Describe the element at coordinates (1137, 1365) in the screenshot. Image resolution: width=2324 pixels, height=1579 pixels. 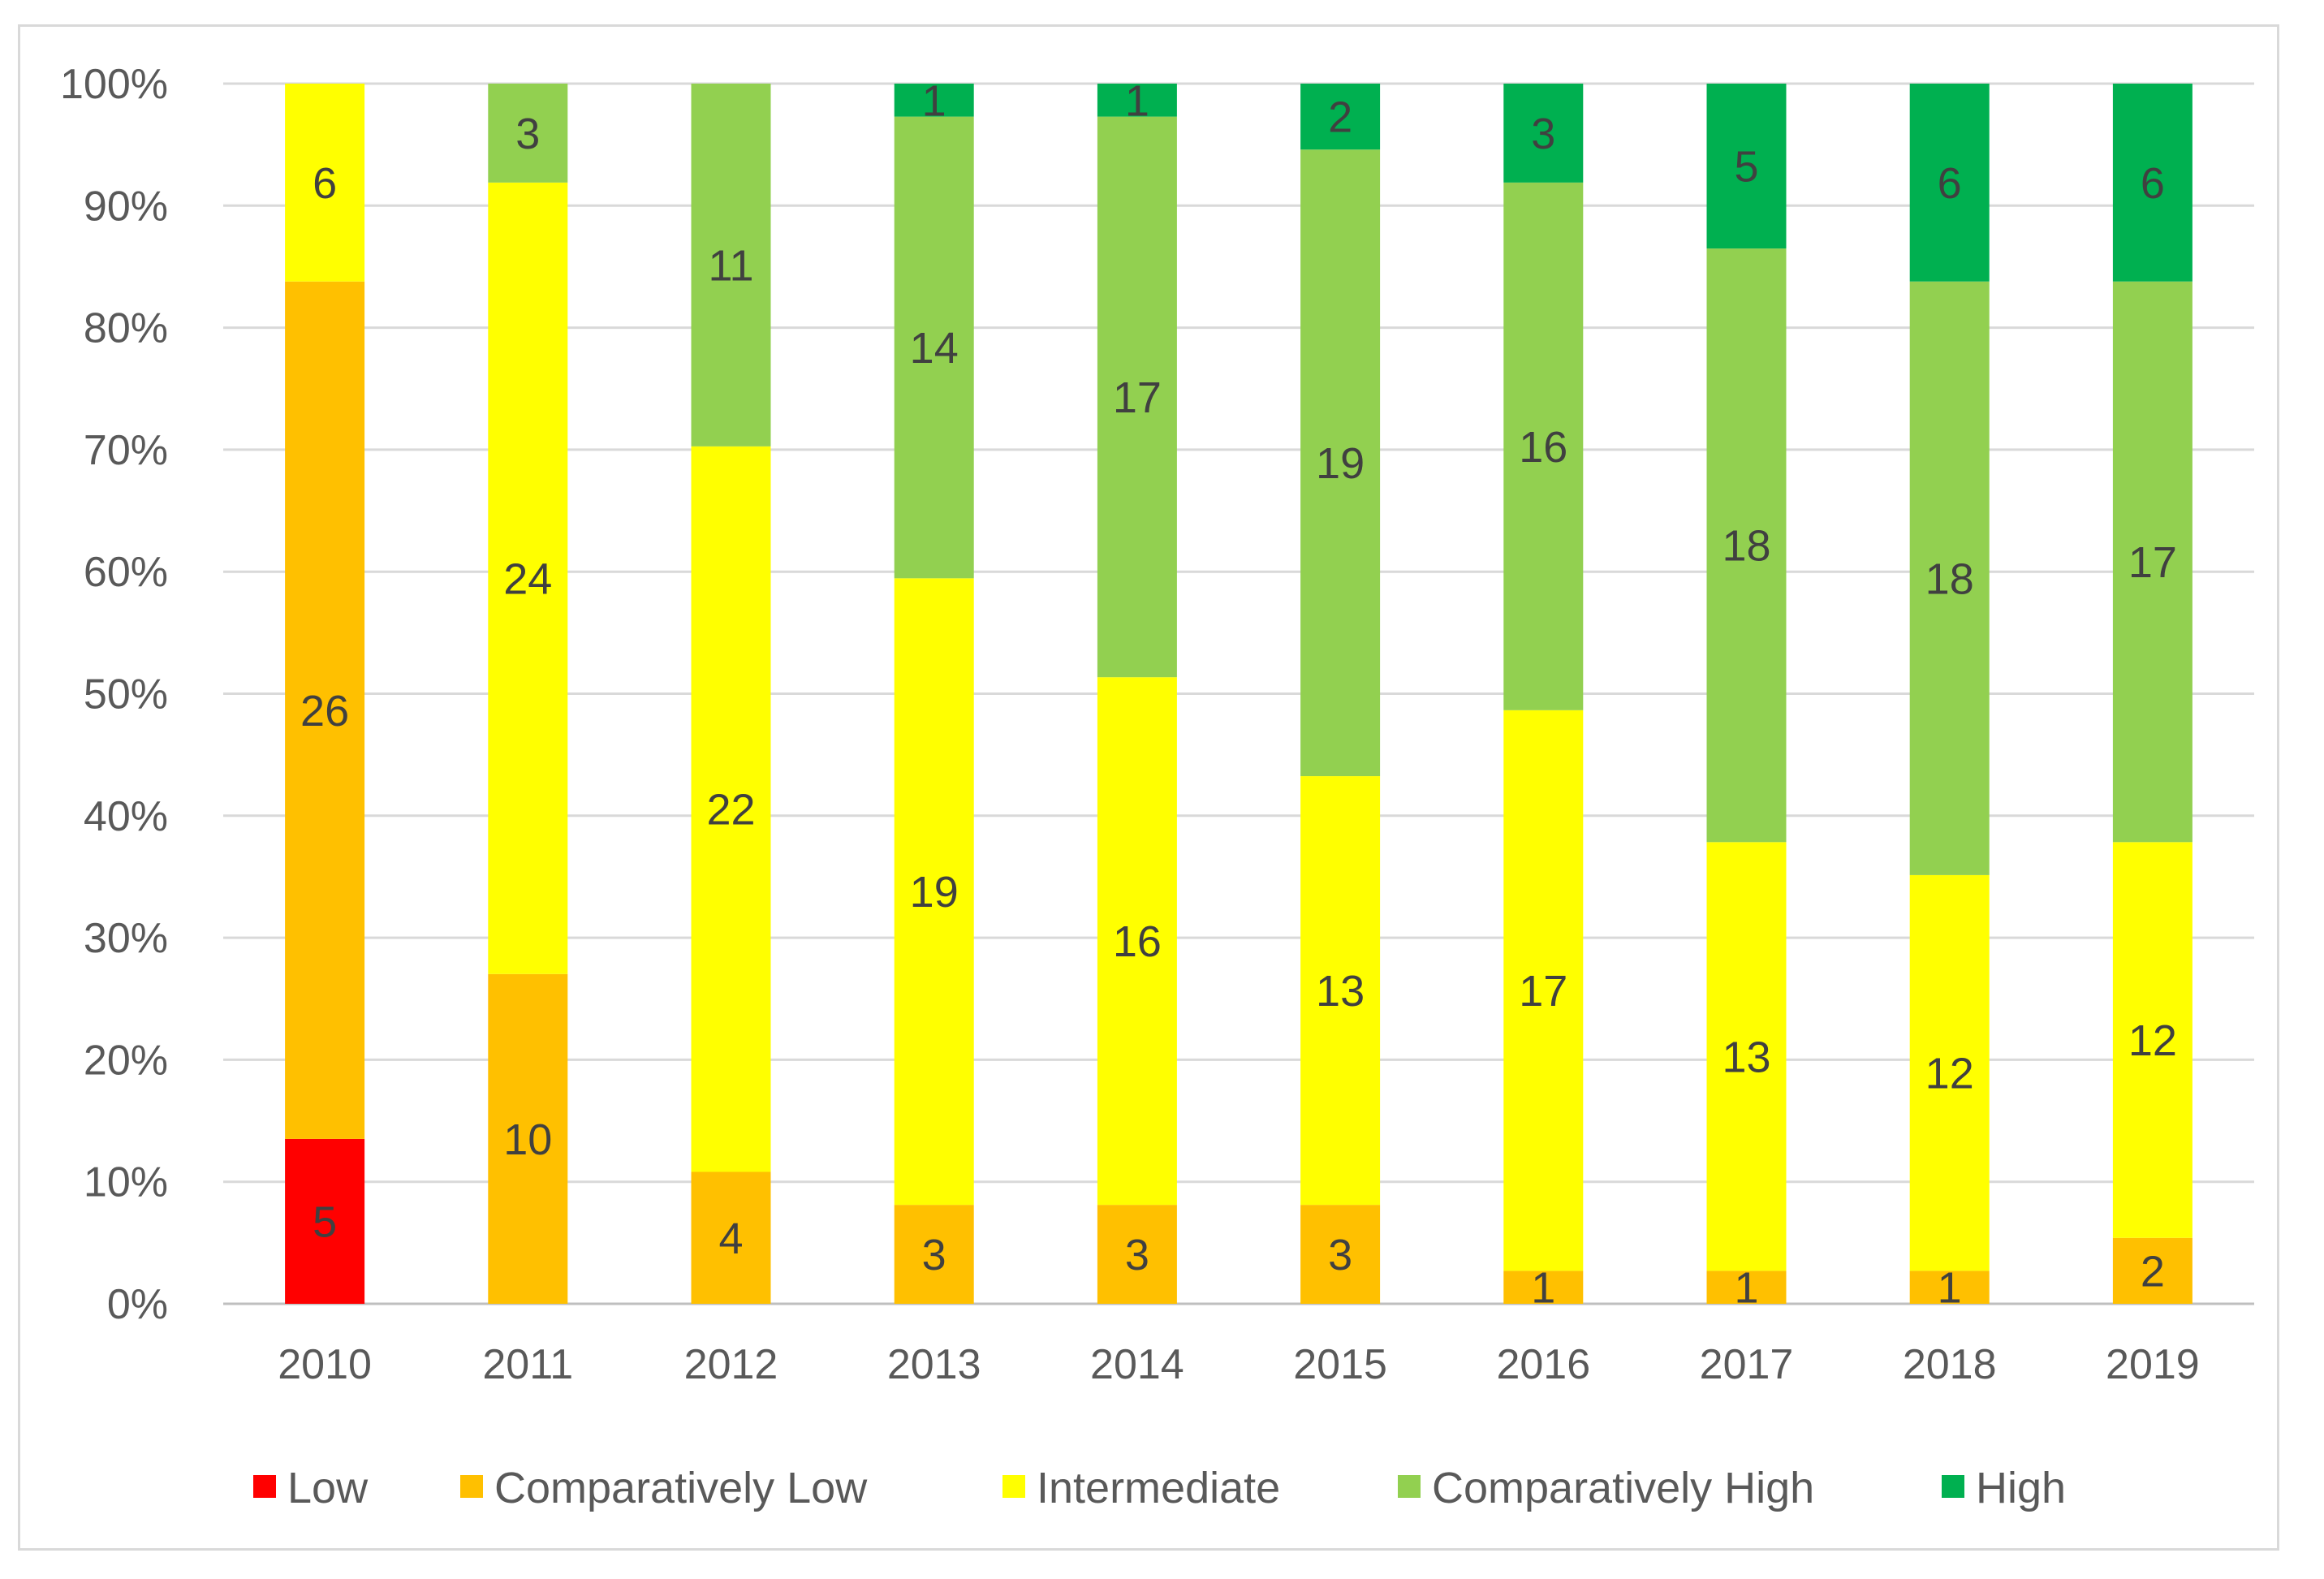
I see `x-tick-label: 2014` at that location.